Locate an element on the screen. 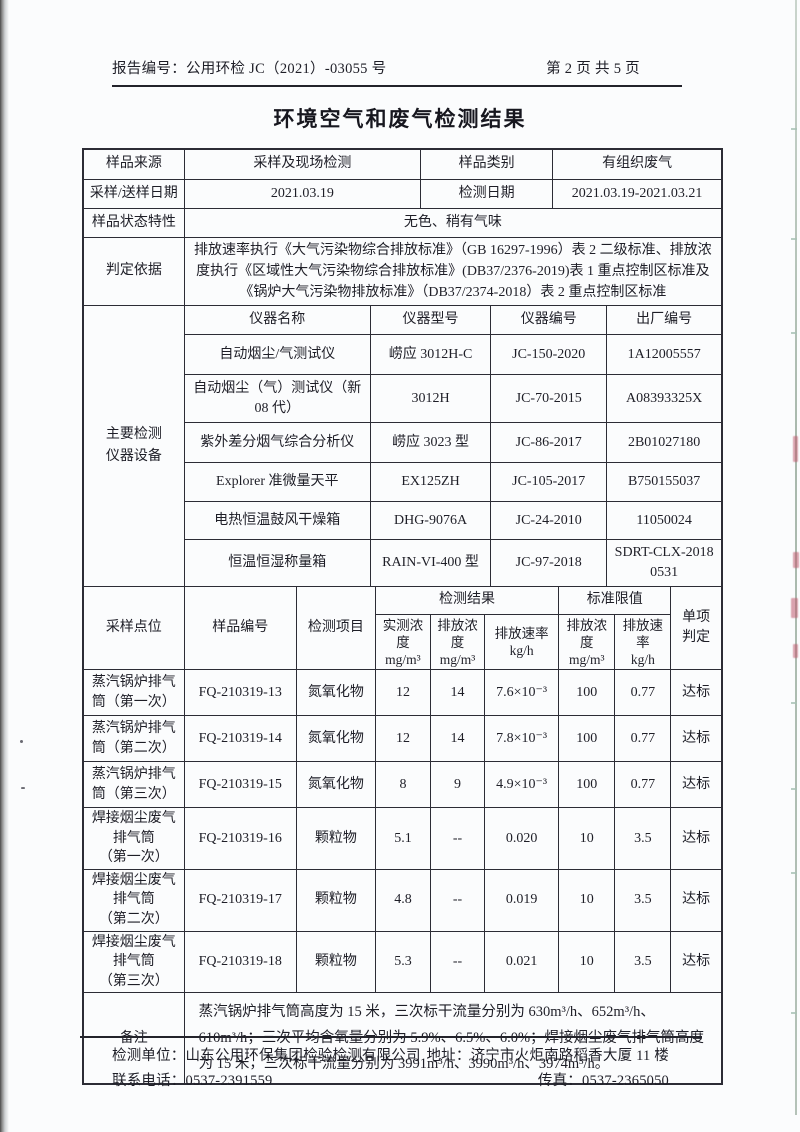  result-group-header: 检测结果 is located at coordinates (467, 600).